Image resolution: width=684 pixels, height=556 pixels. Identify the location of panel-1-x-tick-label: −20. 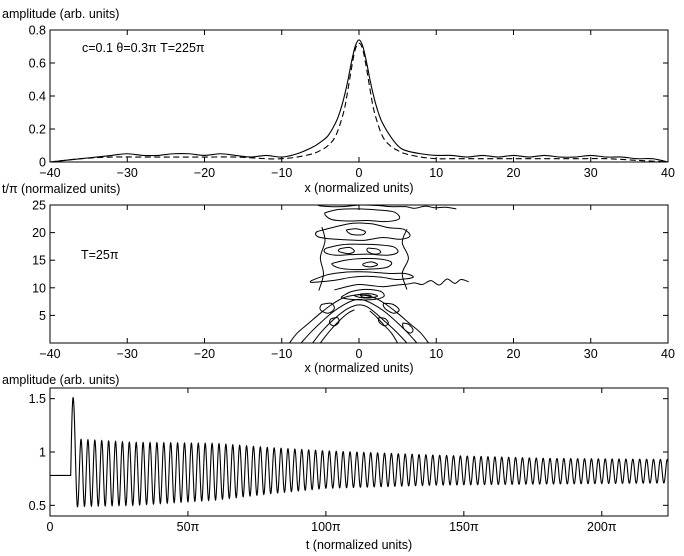
(204, 173).